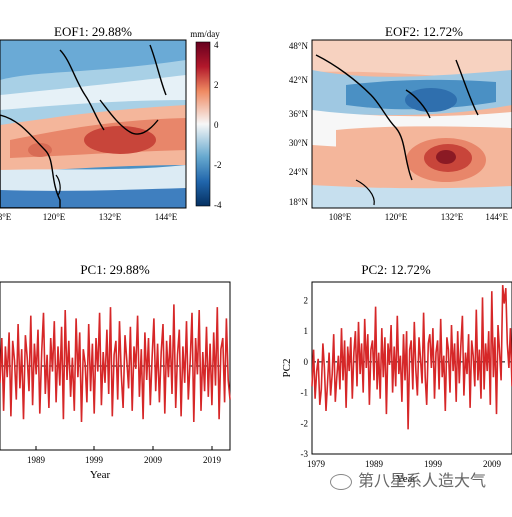 The width and height of the screenshot is (512, 517). What do you see at coordinates (446, 157) in the screenshot?
I see `eof2-max-cell` at bounding box center [446, 157].